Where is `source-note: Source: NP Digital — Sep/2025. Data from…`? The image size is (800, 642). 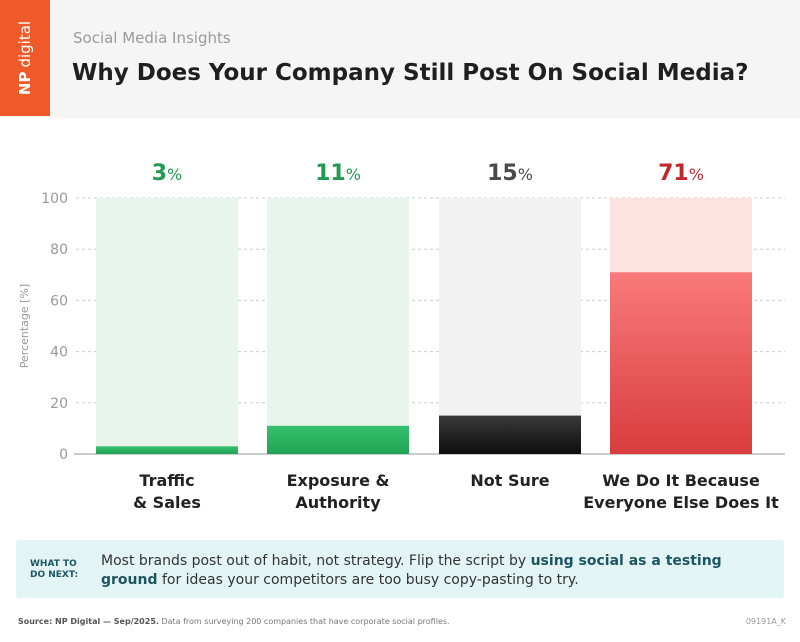 source-note: Source: NP Digital — Sep/2025. Data from… is located at coordinates (234, 621).